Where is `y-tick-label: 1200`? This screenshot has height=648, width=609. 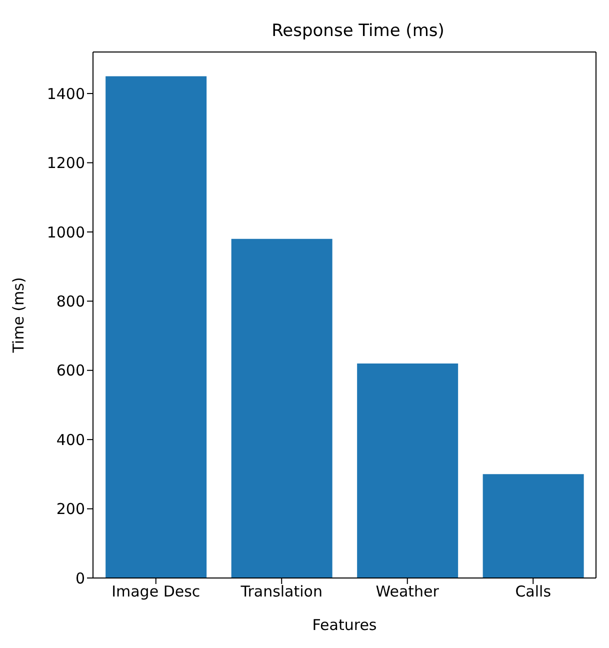 y-tick-label: 1200 is located at coordinates (65, 163).